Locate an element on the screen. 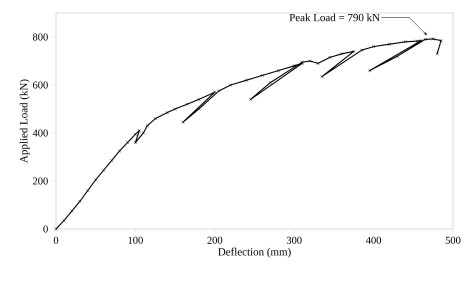 The width and height of the screenshot is (474, 284). x-tick-label: 100 is located at coordinates (135, 240).